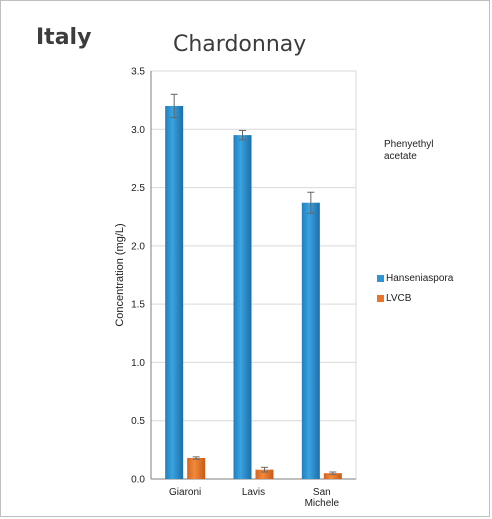  What do you see at coordinates (138, 246) in the screenshot?
I see `y-tick-label: 2.0` at bounding box center [138, 246].